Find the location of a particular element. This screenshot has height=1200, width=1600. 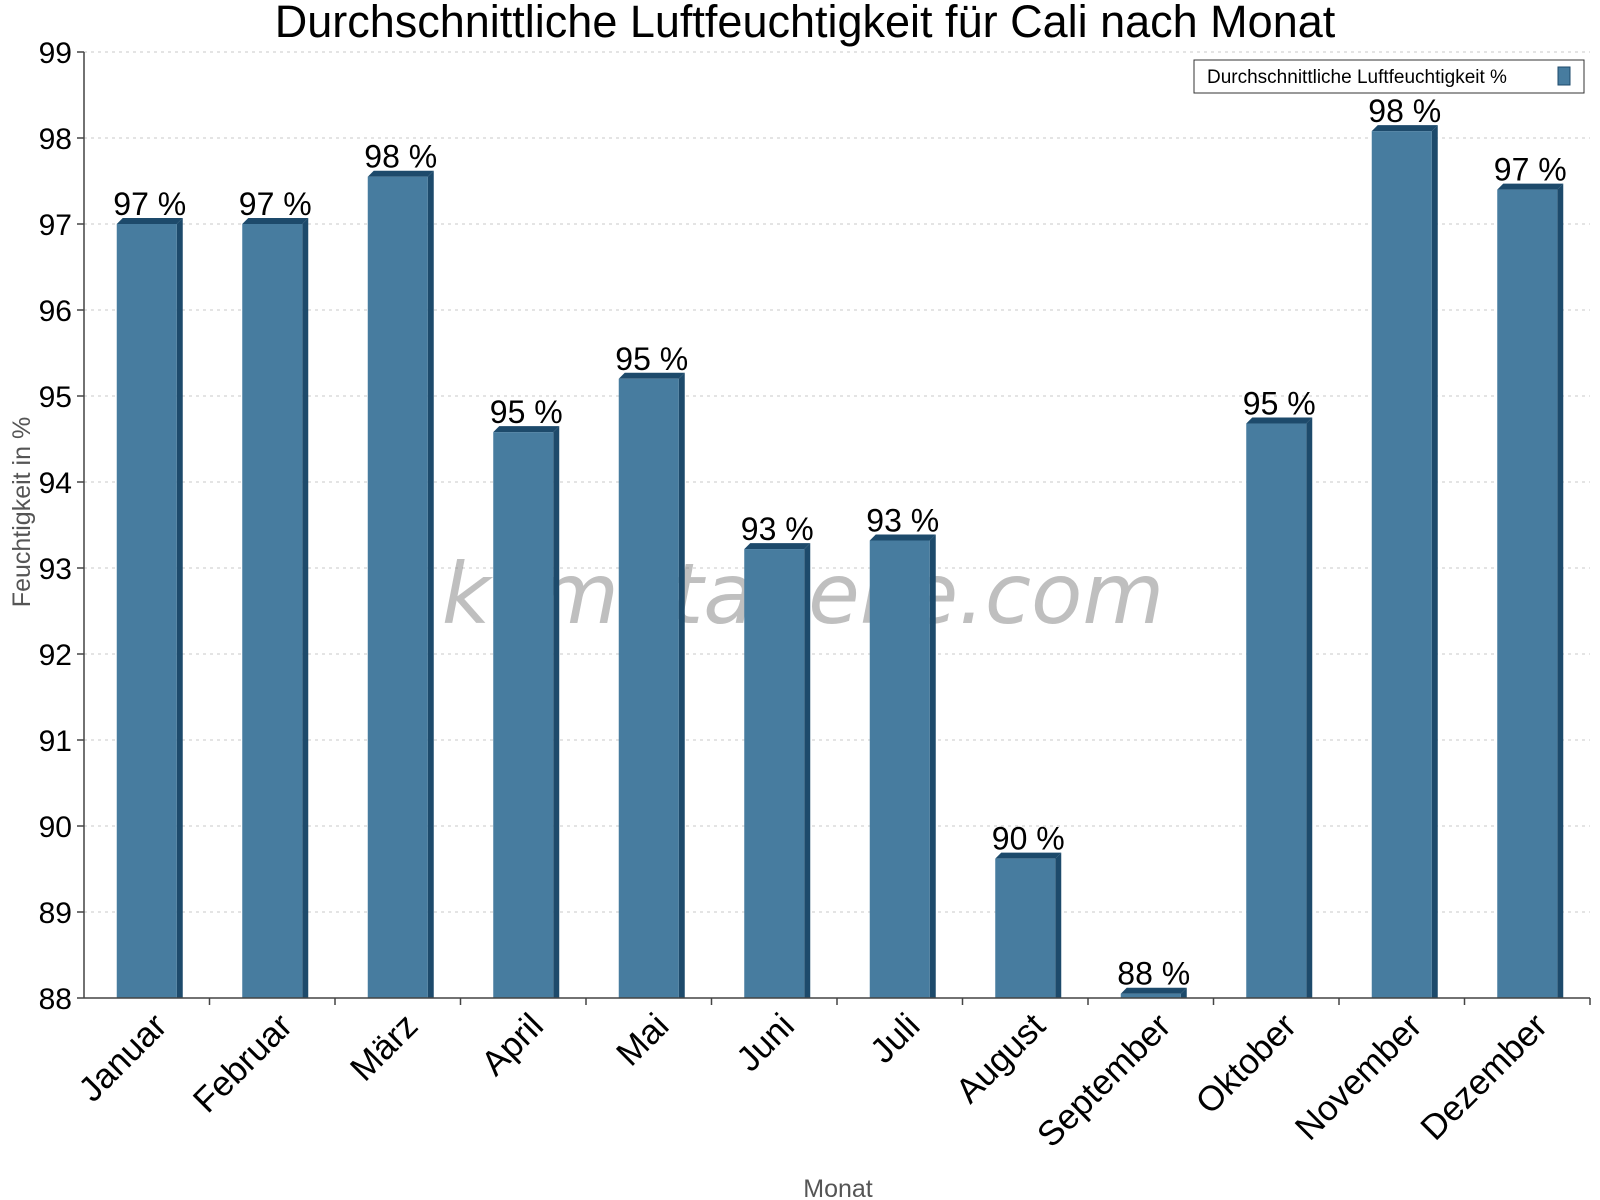

y-tick-label: 91 is located at coordinates (55, 741).